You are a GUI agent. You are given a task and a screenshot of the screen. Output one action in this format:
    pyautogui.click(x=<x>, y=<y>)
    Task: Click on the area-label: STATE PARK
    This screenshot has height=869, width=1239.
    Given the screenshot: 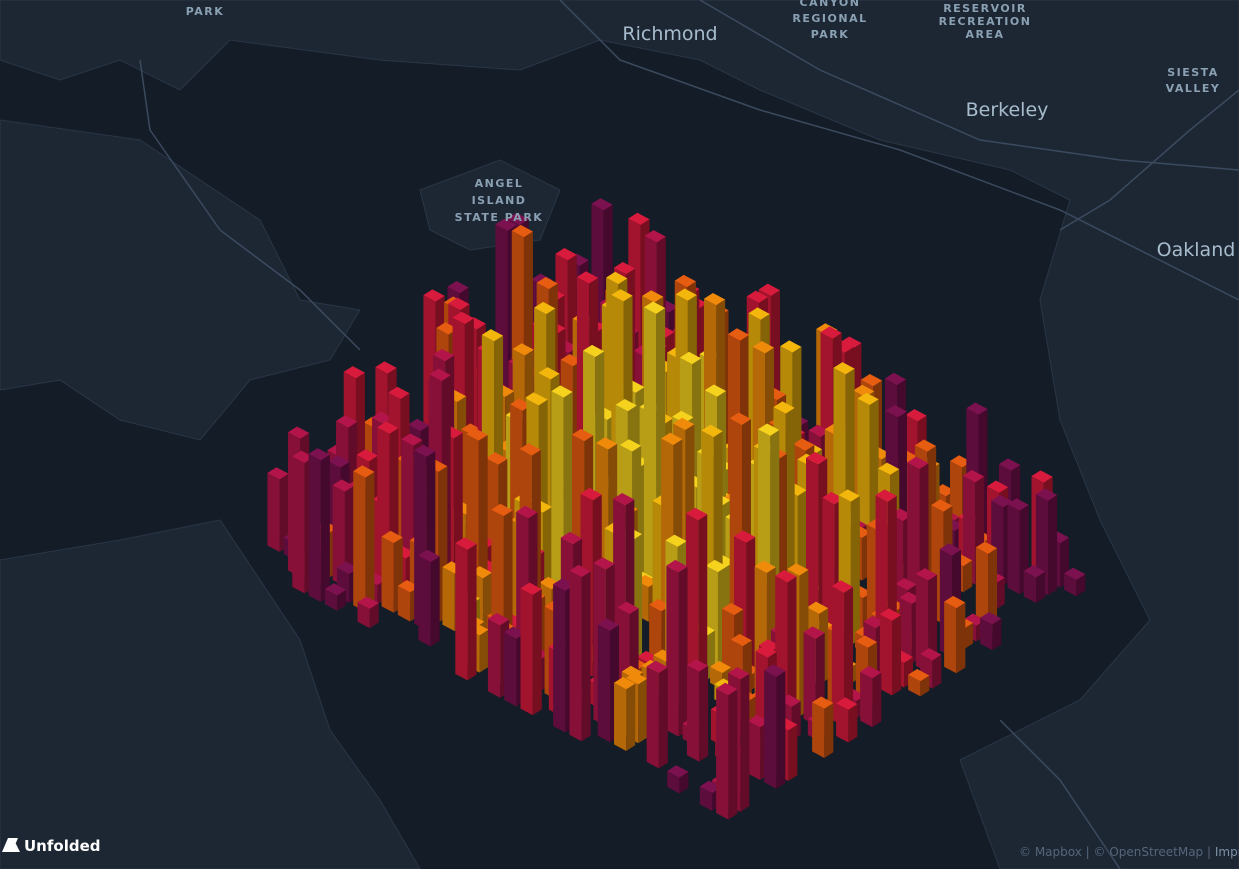 What is the action you would take?
    pyautogui.click(x=499, y=217)
    